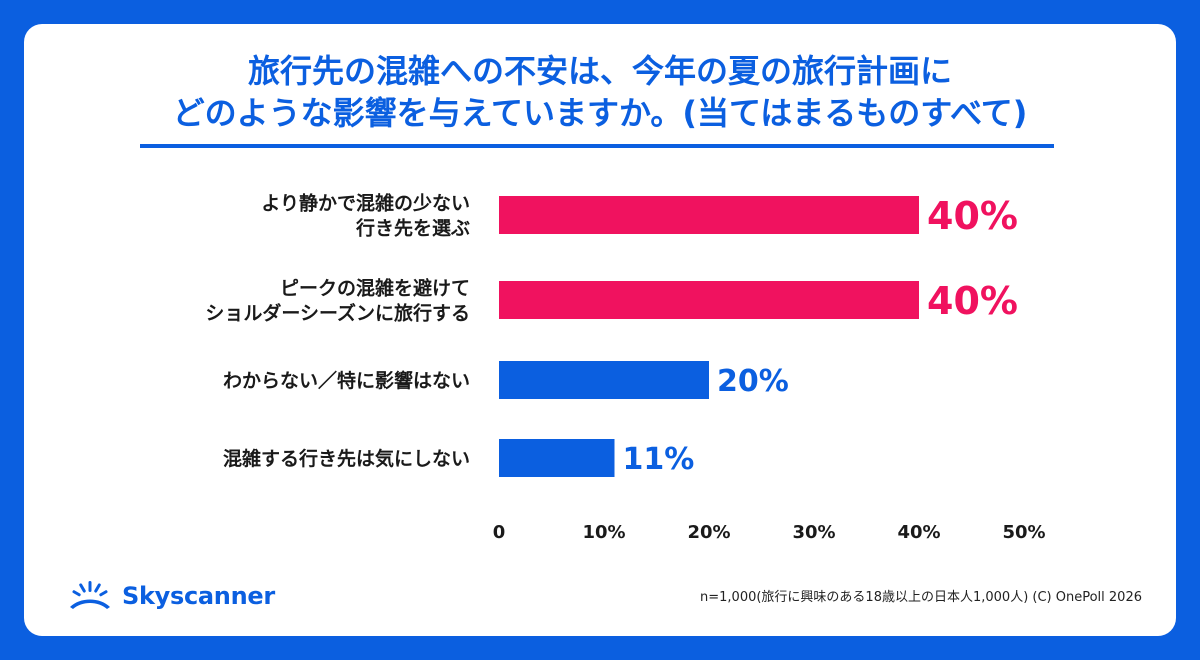 The width and height of the screenshot is (1200, 660). Describe the element at coordinates (813, 532) in the screenshot. I see `x-tick-label: 30%` at that location.